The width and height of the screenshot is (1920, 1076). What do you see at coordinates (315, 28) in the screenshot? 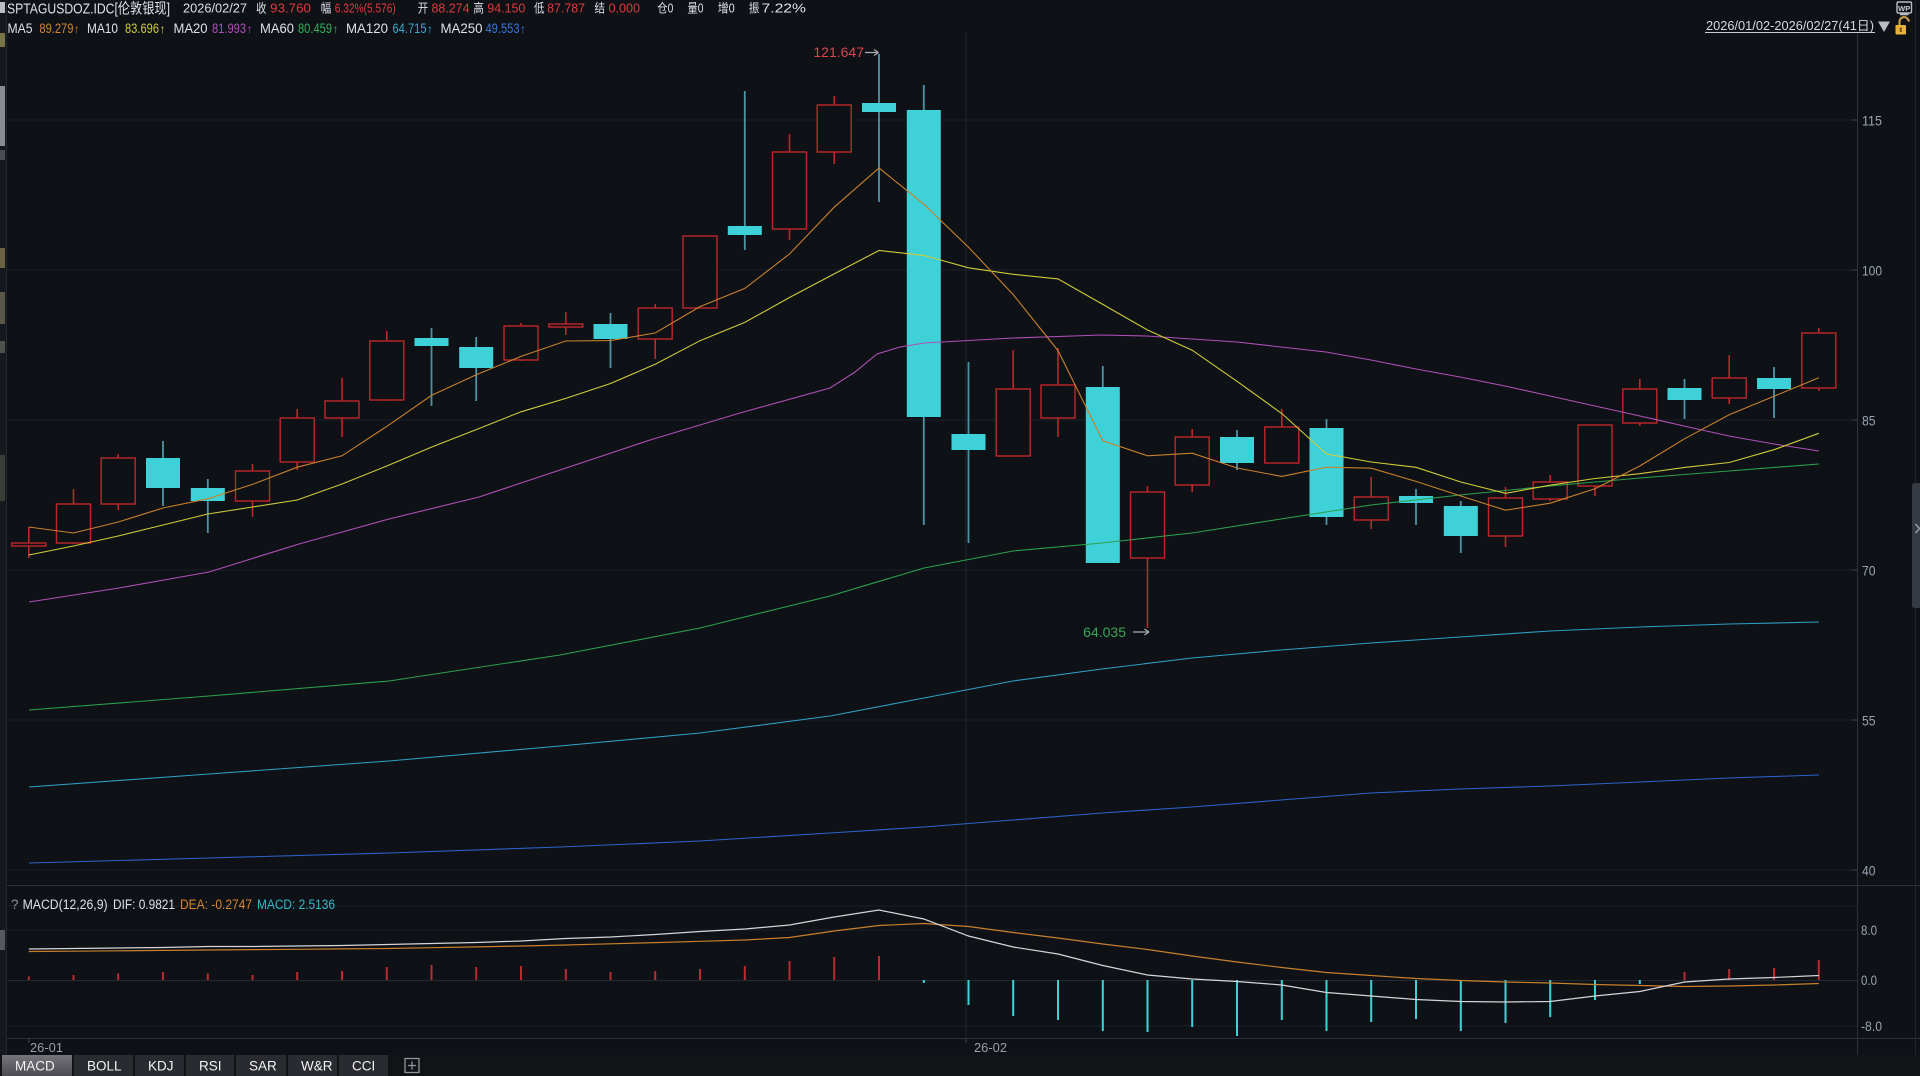
I see `svg-text: 80.459` at bounding box center [315, 28].